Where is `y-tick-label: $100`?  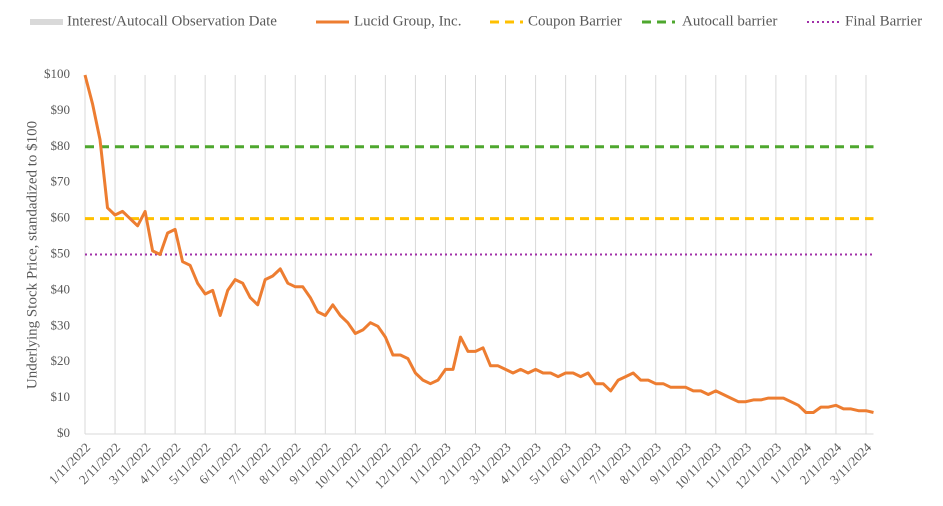 y-tick-label: $100 is located at coordinates (57, 73).